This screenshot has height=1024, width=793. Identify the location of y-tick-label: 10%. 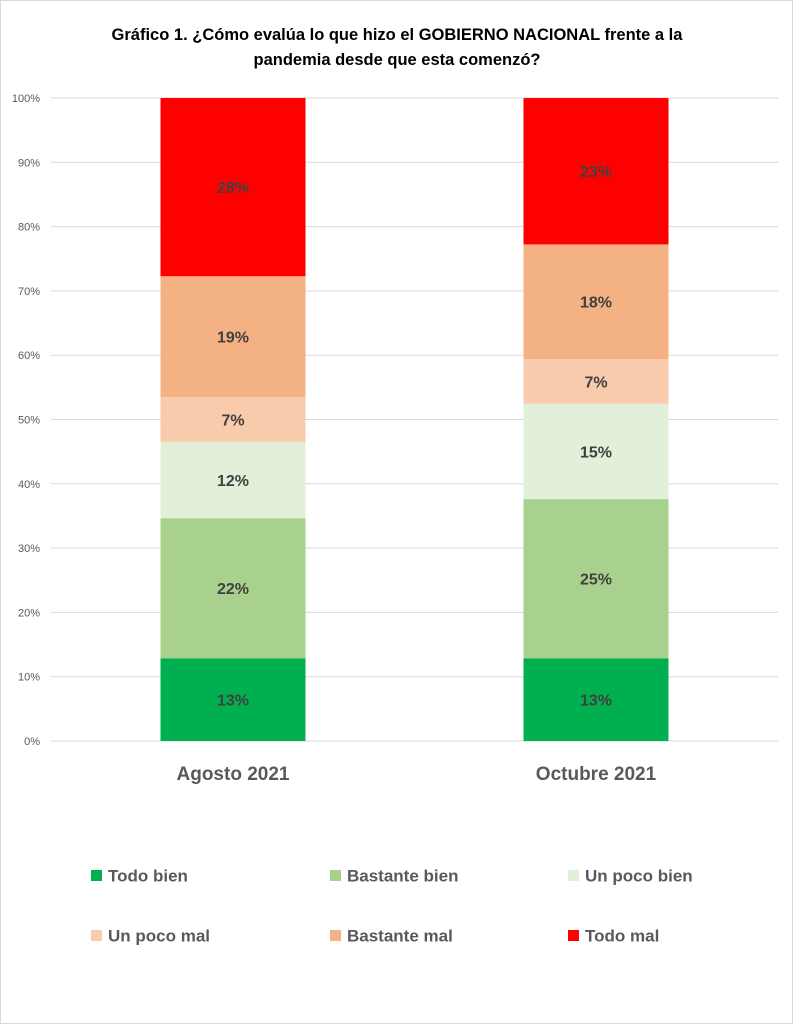
(29, 678).